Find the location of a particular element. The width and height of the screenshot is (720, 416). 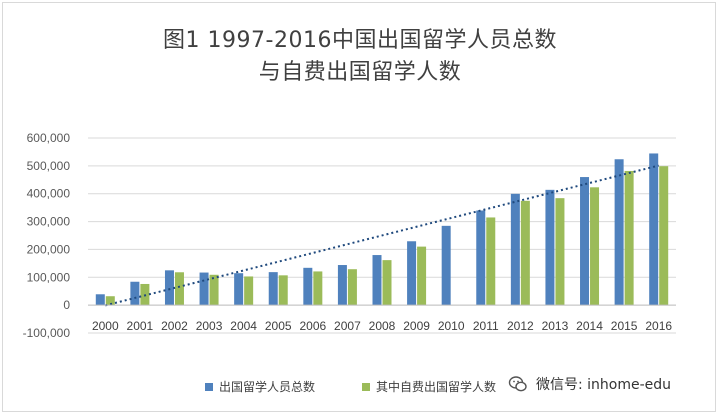

bar-total-2016 is located at coordinates (654, 229).